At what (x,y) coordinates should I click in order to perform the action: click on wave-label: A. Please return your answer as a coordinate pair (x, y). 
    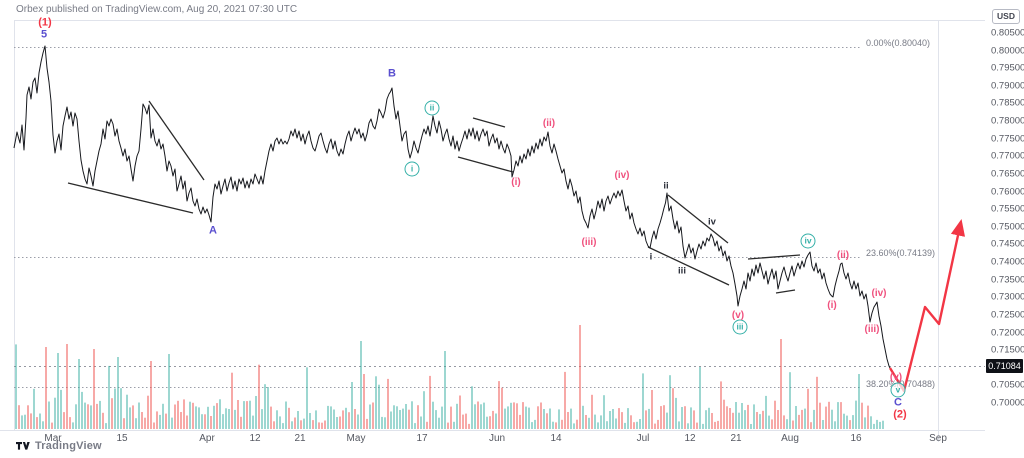
    Looking at the image, I should click on (213, 230).